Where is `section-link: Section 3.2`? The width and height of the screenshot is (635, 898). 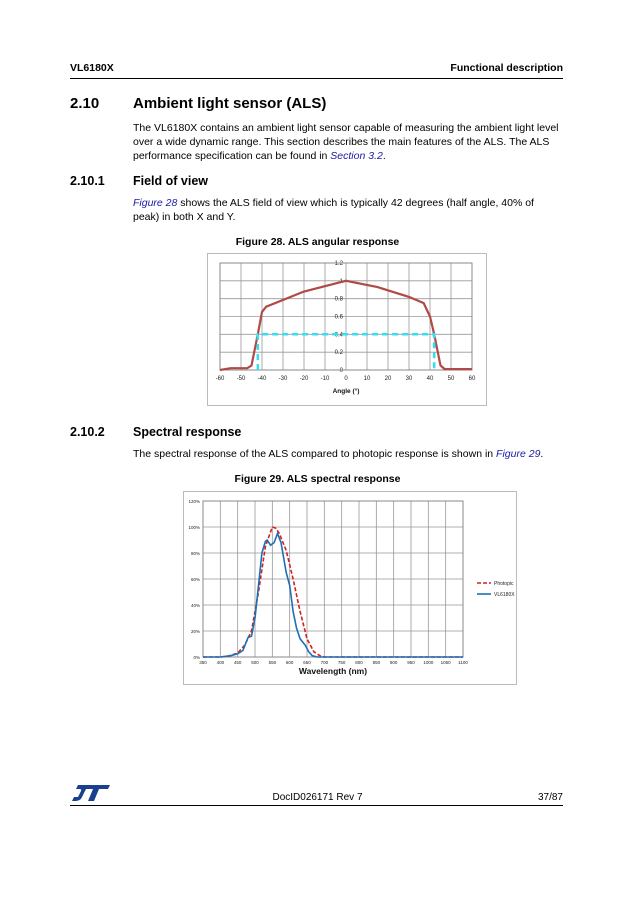 section-link: Section 3.2 is located at coordinates (356, 156).